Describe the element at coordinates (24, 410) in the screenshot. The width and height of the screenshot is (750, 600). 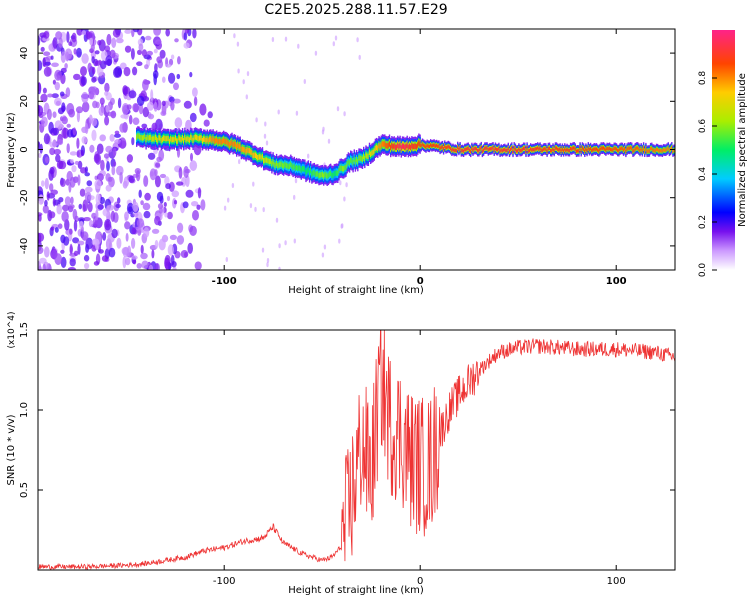
I see `bottom-y-tick-label: 1.0` at that location.